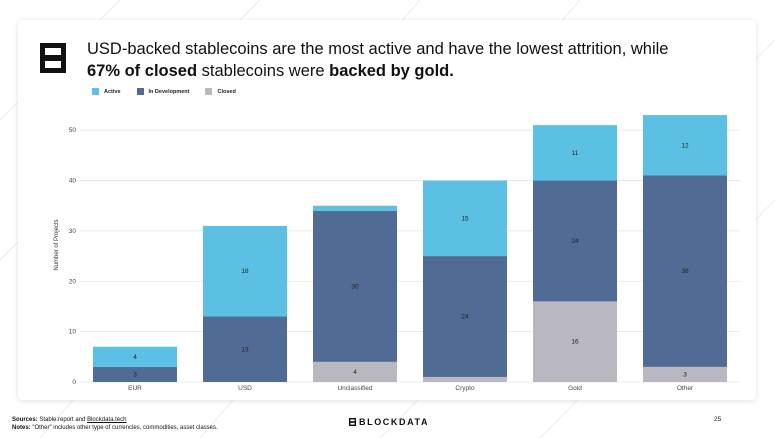 The height and width of the screenshot is (438, 775). I want to click on data-label-eur-in-development: 3, so click(135, 374).